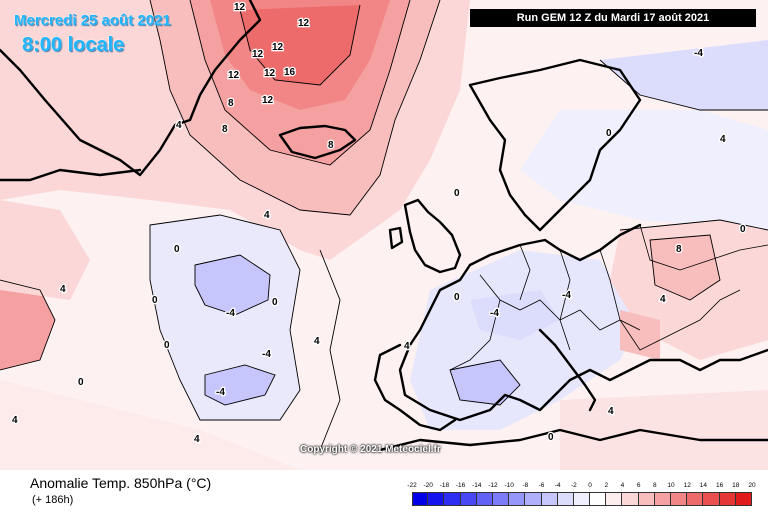 Image resolution: width=768 pixels, height=512 pixels. Describe the element at coordinates (671, 485) in the screenshot. I see `legend-tick-label: 10` at that location.